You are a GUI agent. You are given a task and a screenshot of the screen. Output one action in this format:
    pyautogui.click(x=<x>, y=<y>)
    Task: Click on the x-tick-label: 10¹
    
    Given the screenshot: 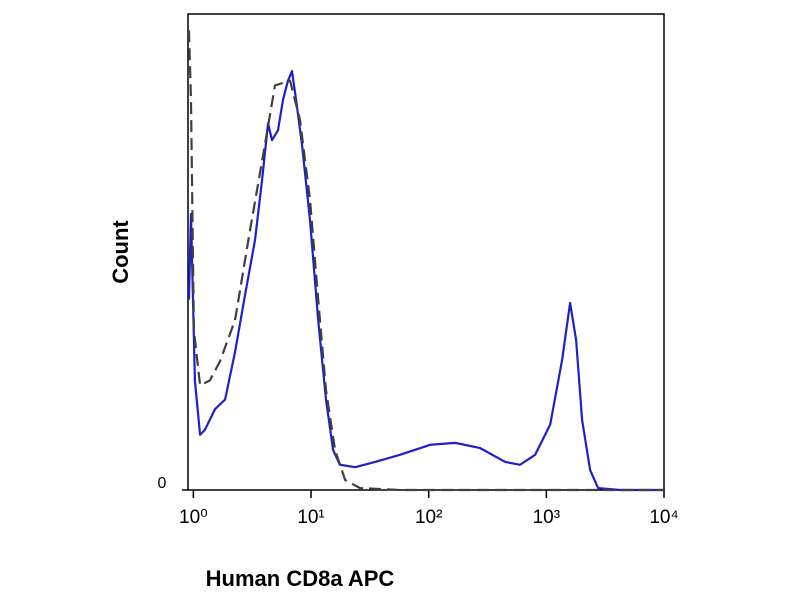 What is the action you would take?
    pyautogui.click(x=310, y=517)
    